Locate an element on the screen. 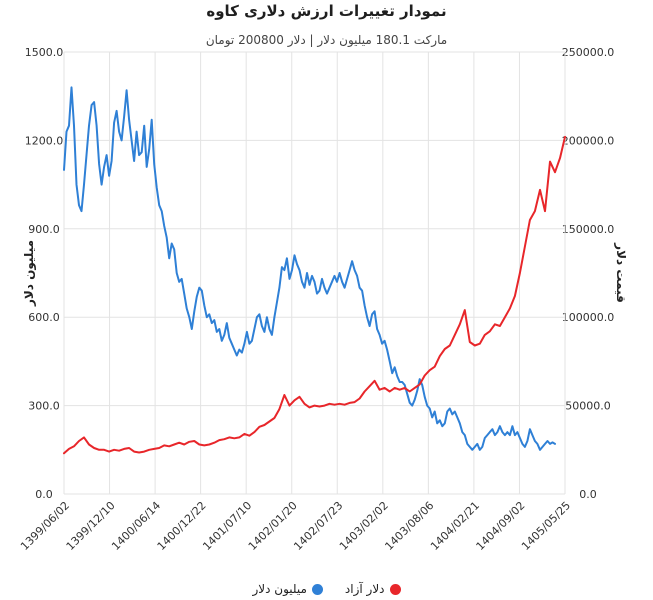 This screenshot has width=653, height=600. chart-legend: دلار آزاد میلیون دلار is located at coordinates (326, 589).